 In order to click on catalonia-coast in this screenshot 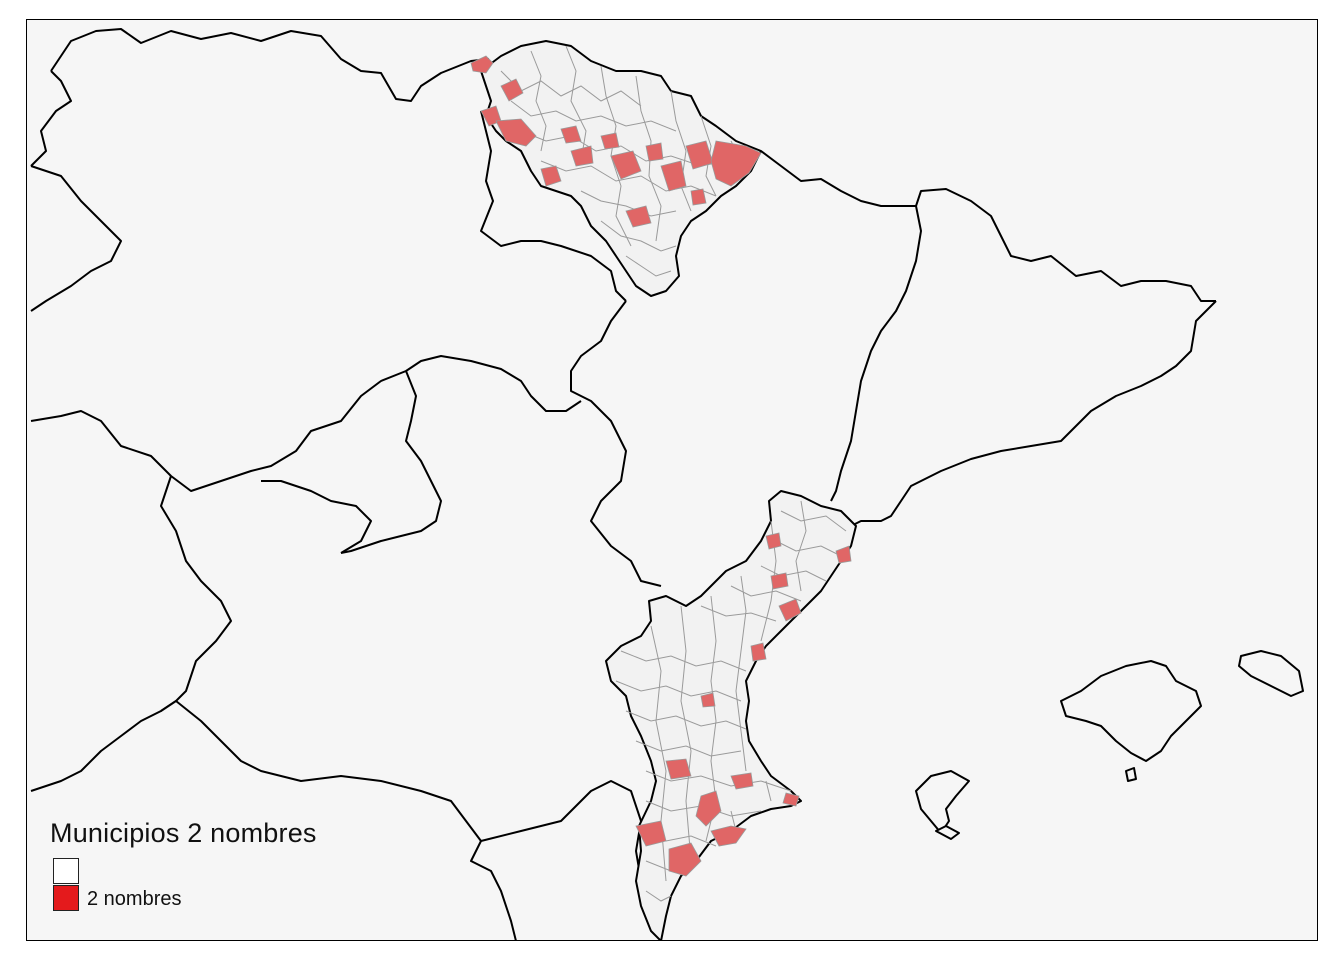, I will do `click(1033, 413)`.